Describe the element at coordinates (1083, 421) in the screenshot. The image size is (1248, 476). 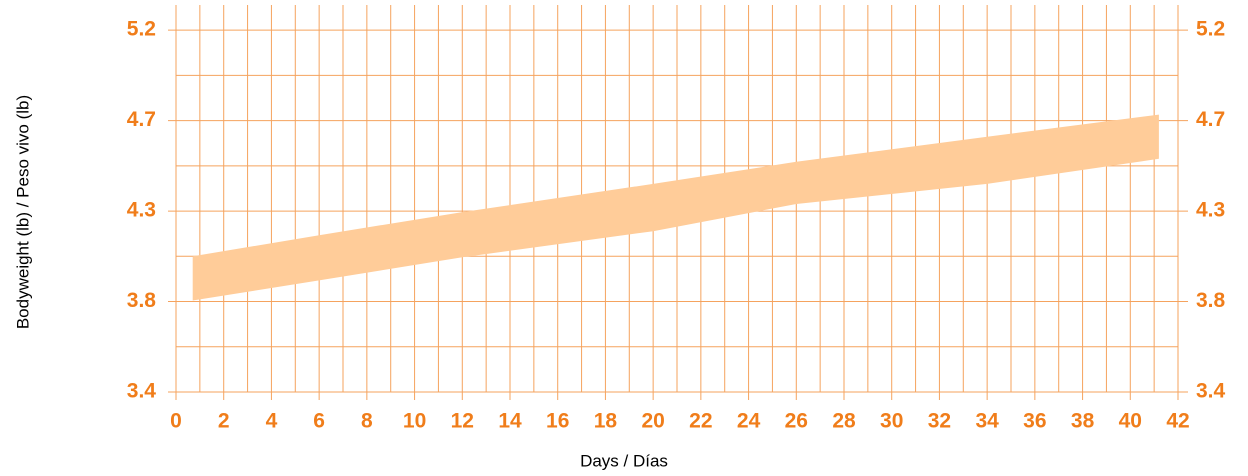
I see `x-tick-label: 38` at that location.